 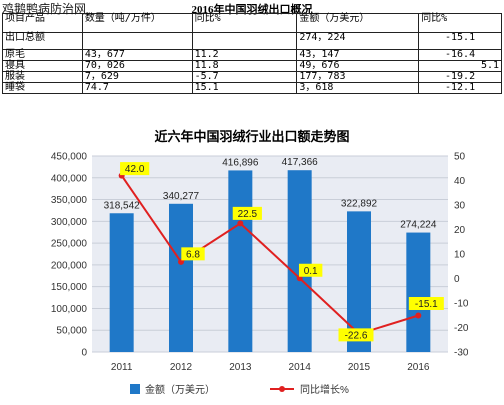 I want to click on x-tick-label: 2016, so click(x=418, y=367).